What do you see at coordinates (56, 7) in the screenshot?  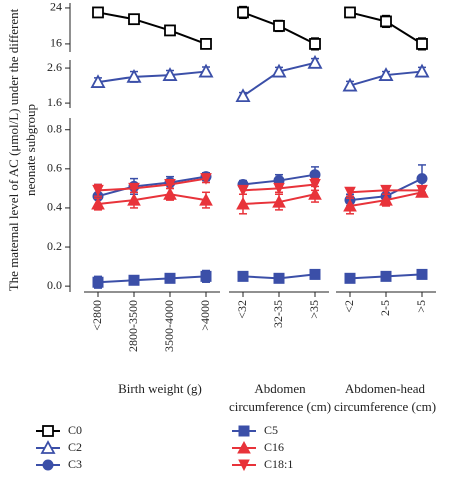 I see `y-tick-label: 24` at bounding box center [56, 7].